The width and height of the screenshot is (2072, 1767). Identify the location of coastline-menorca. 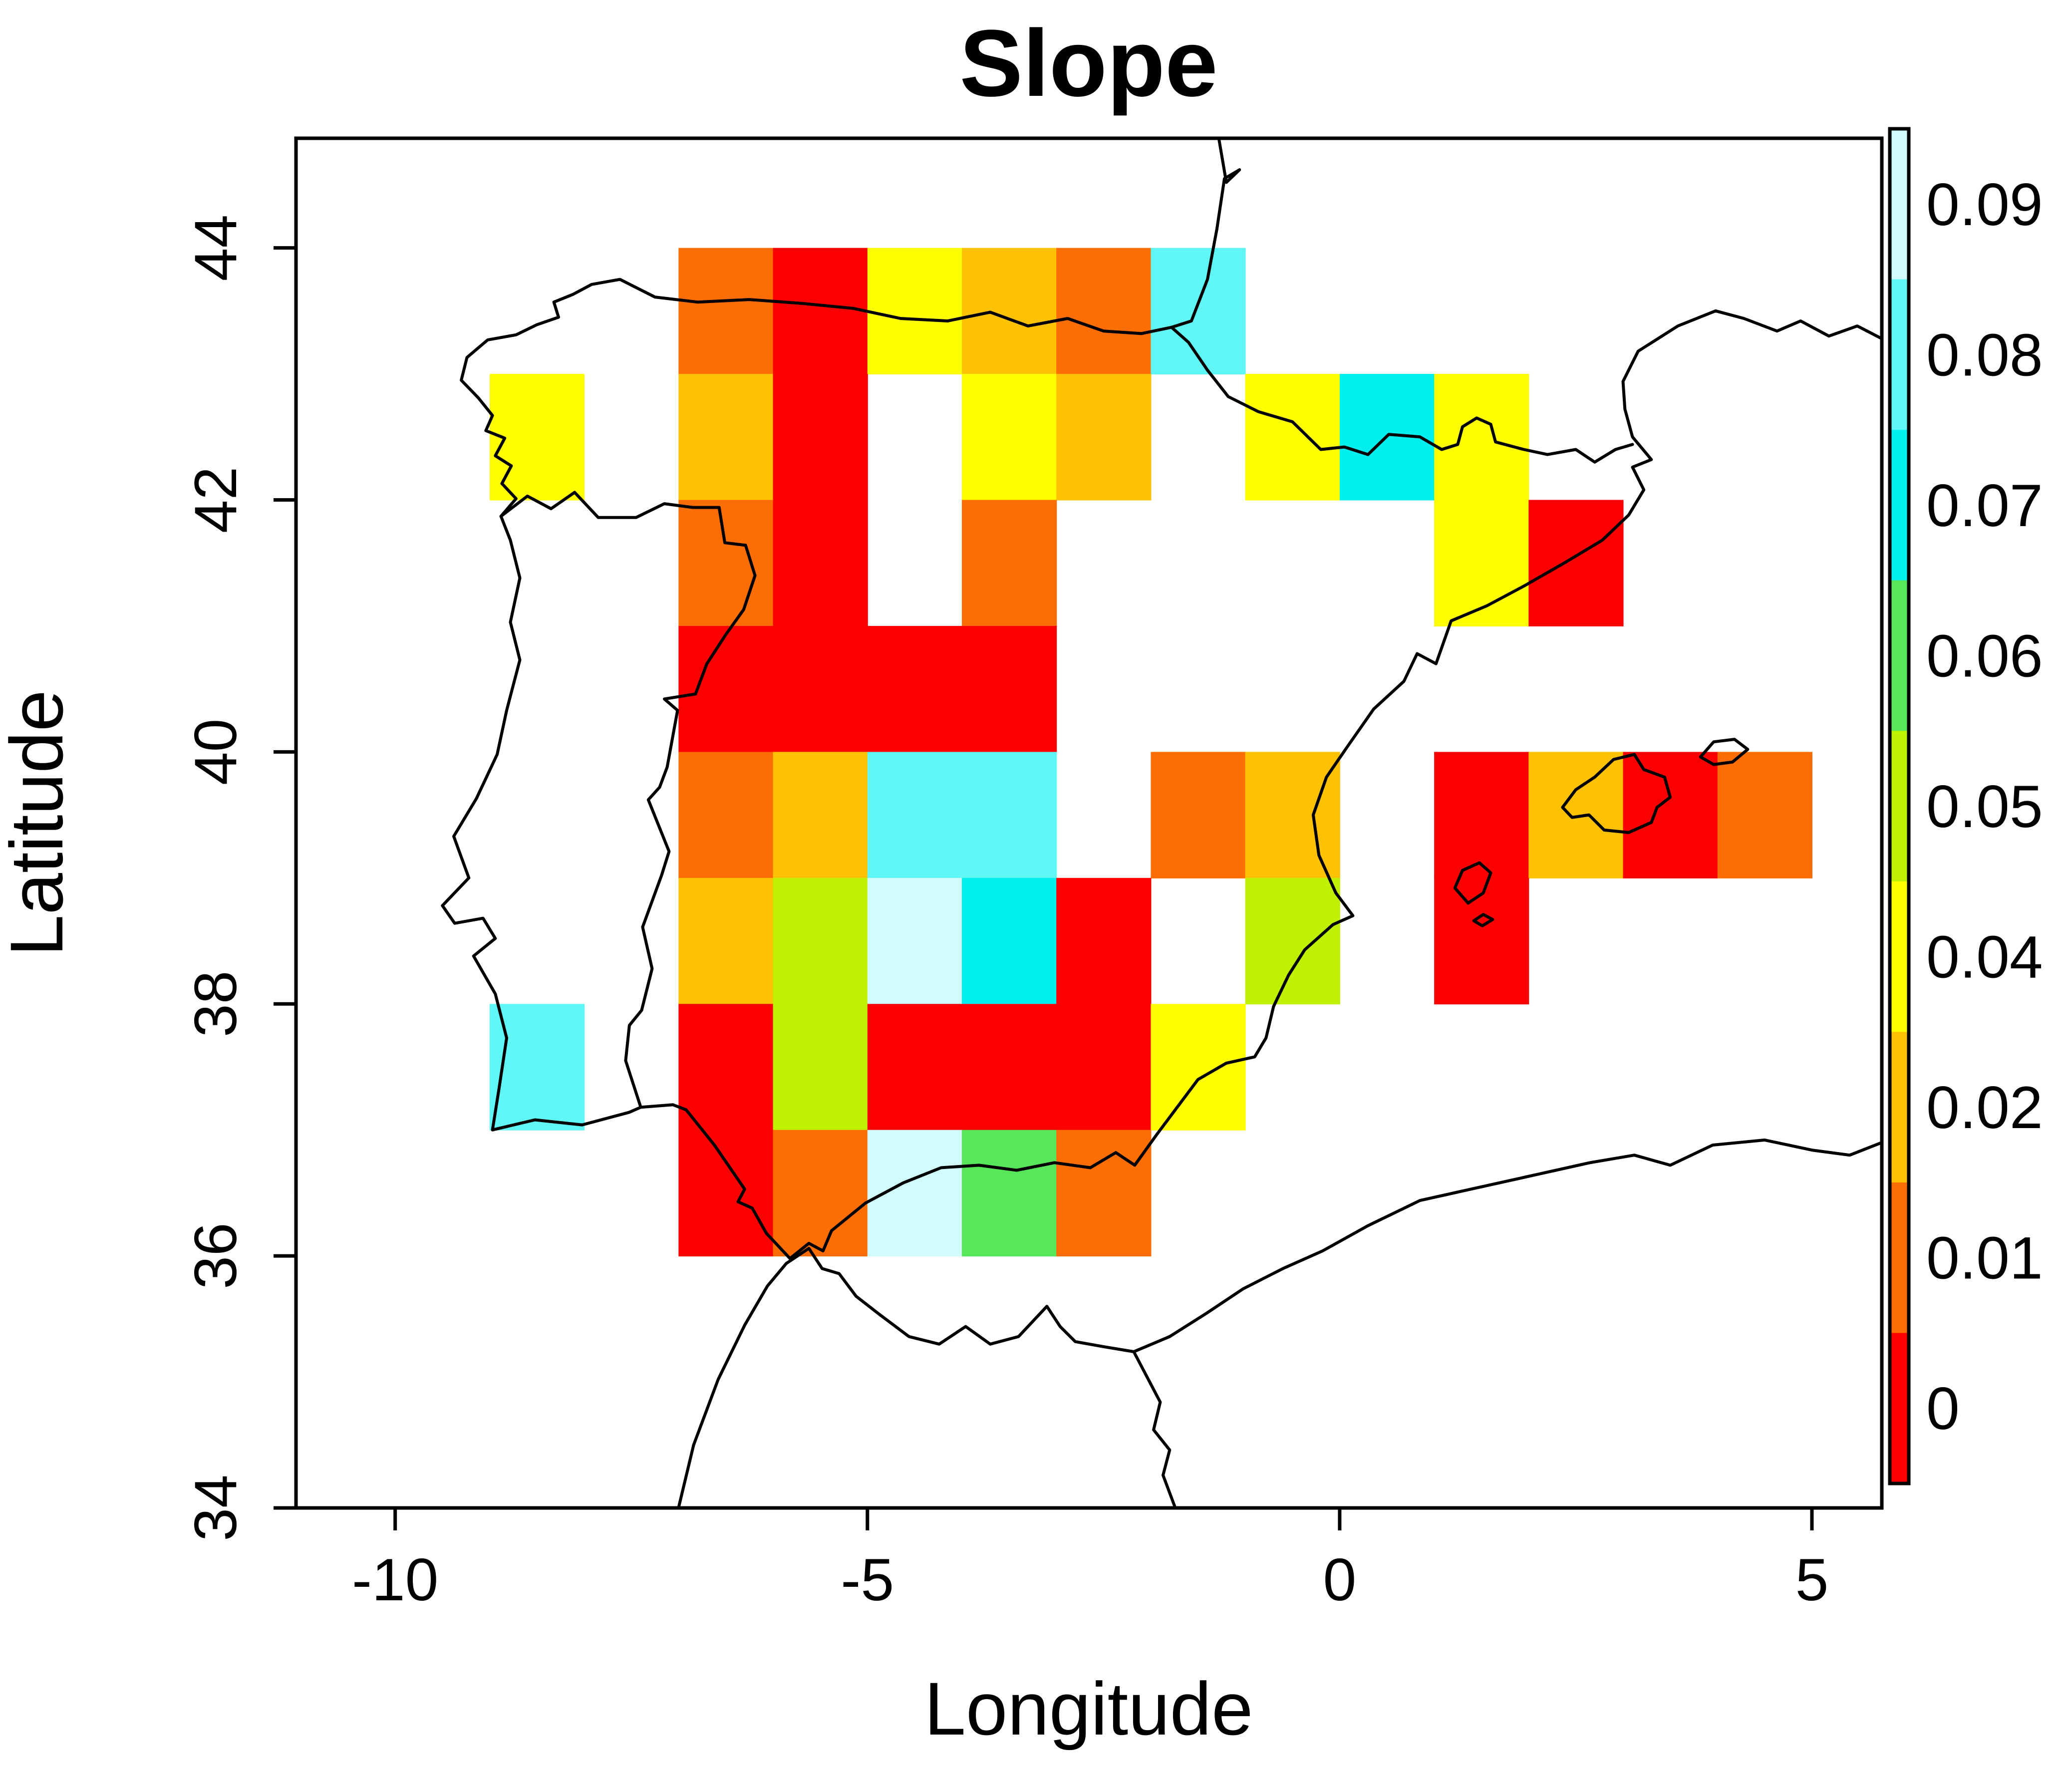
(1725, 752).